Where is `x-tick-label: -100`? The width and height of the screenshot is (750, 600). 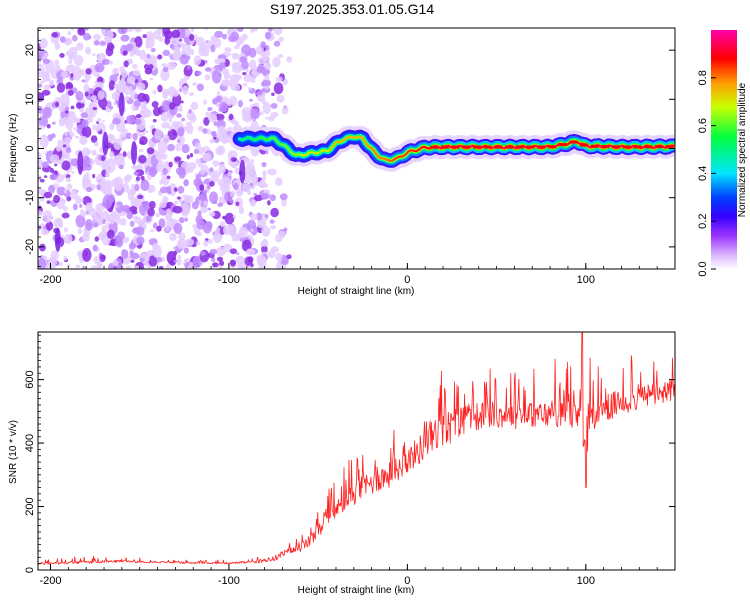 x-tick-label: -100 is located at coordinates (229, 581).